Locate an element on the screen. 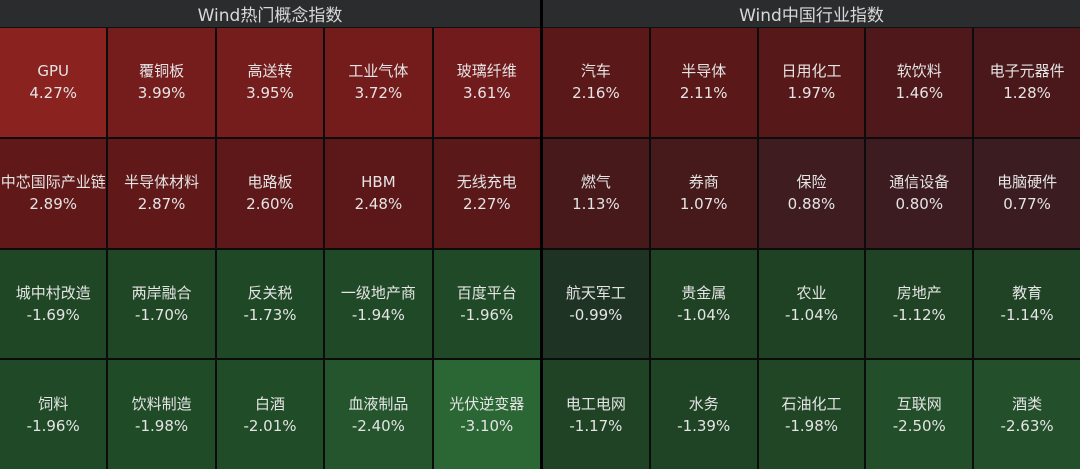  heatmap-cell: 贵金属 -1.04% is located at coordinates (703, 304).